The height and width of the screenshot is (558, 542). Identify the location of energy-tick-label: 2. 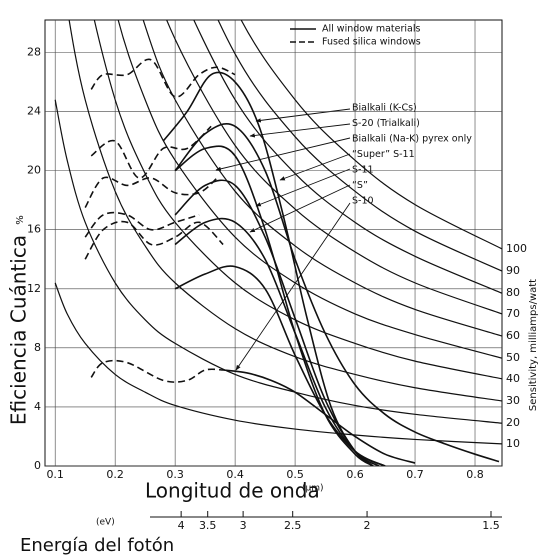
(367, 525).